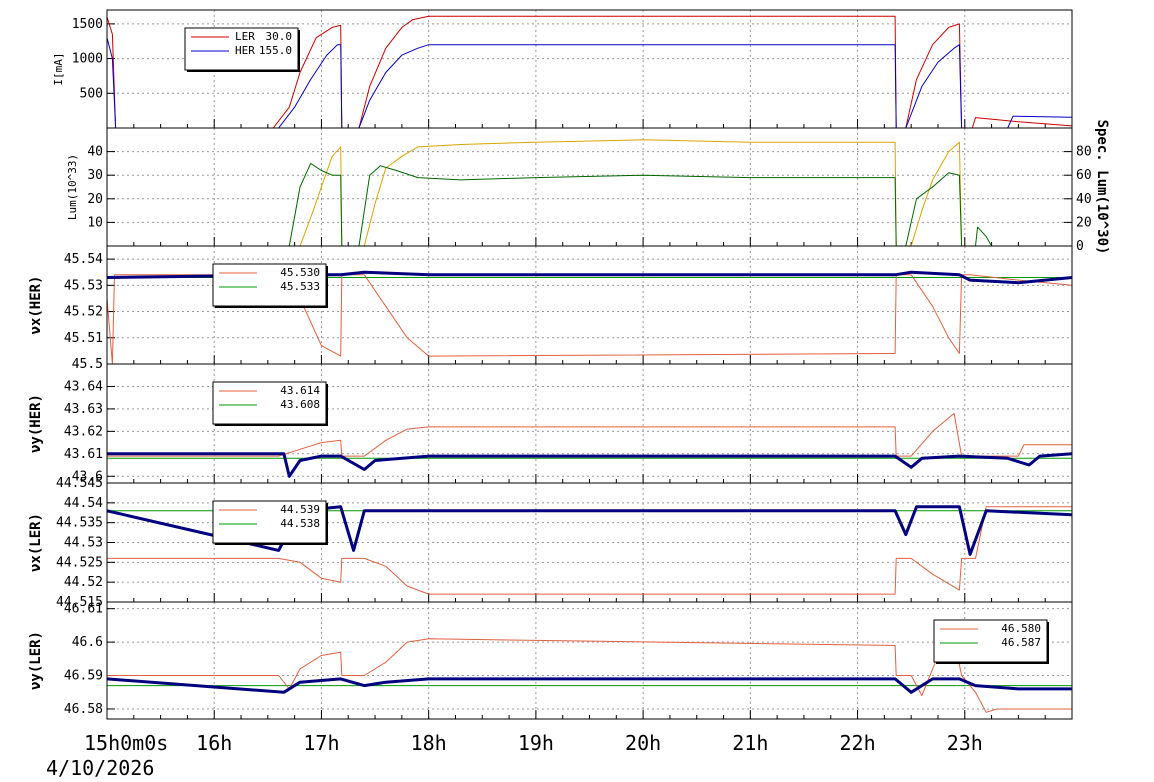  Describe the element at coordinates (58, 68) in the screenshot. I see `y-axis-label: I[mA]` at that location.